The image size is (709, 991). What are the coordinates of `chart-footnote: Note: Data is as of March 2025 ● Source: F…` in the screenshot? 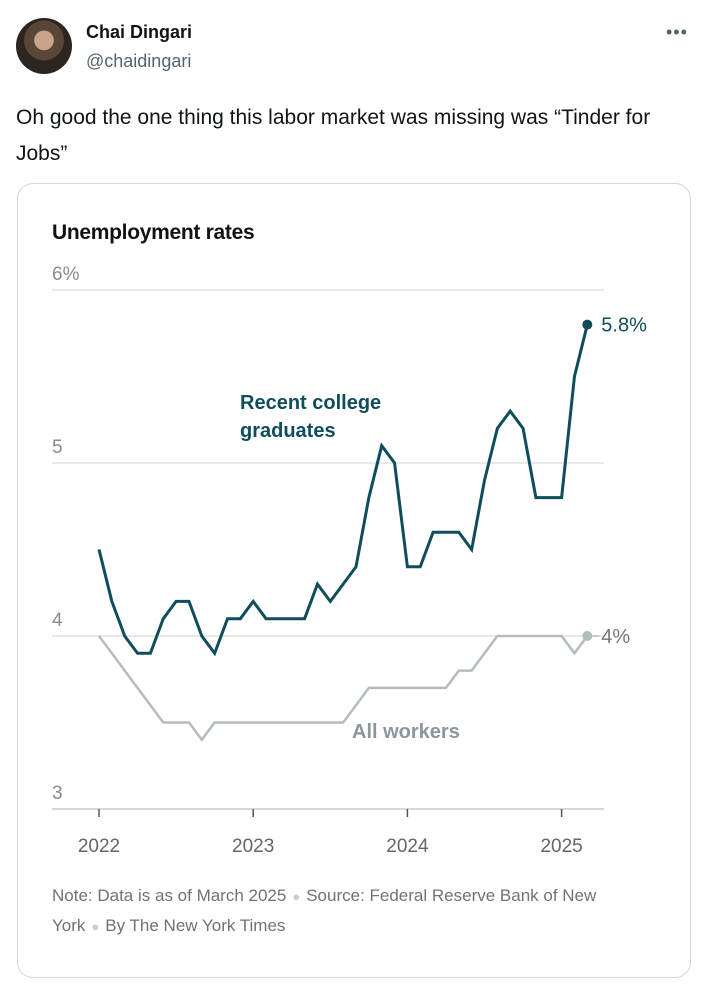 It's located at (357, 911).